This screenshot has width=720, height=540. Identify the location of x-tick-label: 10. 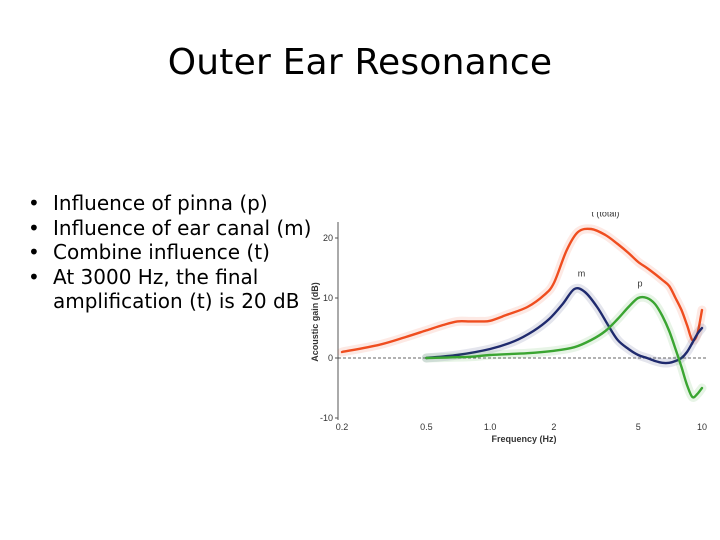
(702, 427).